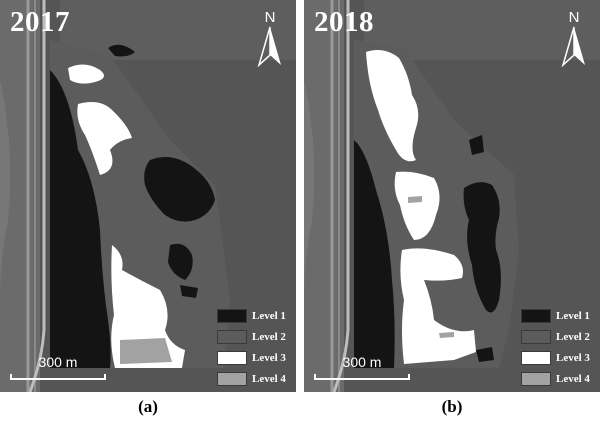 The width and height of the screenshot is (600, 421). Describe the element at coordinates (452, 406) in the screenshot. I see `panel-caption-b: (b)` at that location.